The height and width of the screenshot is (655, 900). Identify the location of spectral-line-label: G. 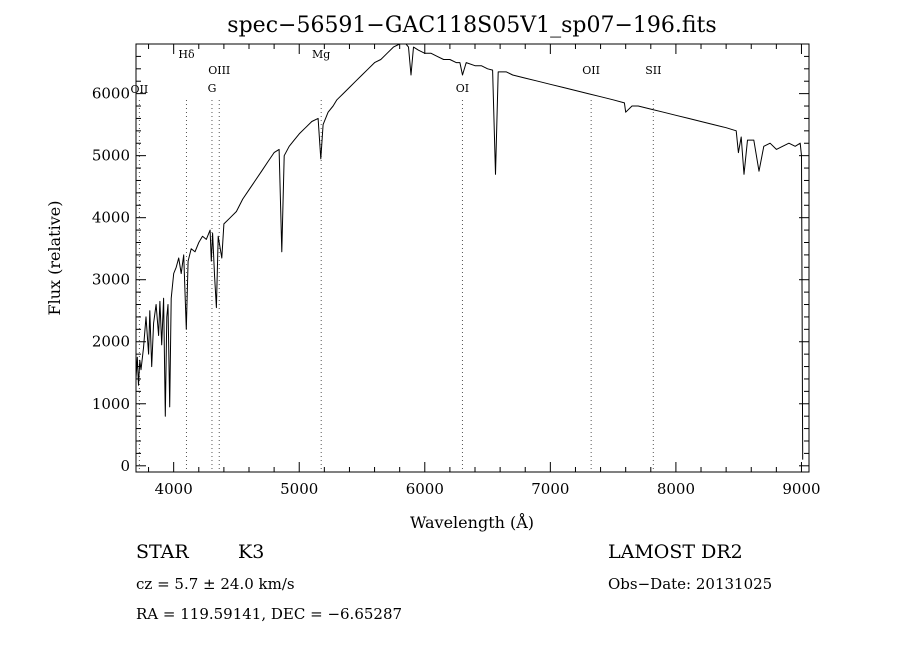
(212, 88).